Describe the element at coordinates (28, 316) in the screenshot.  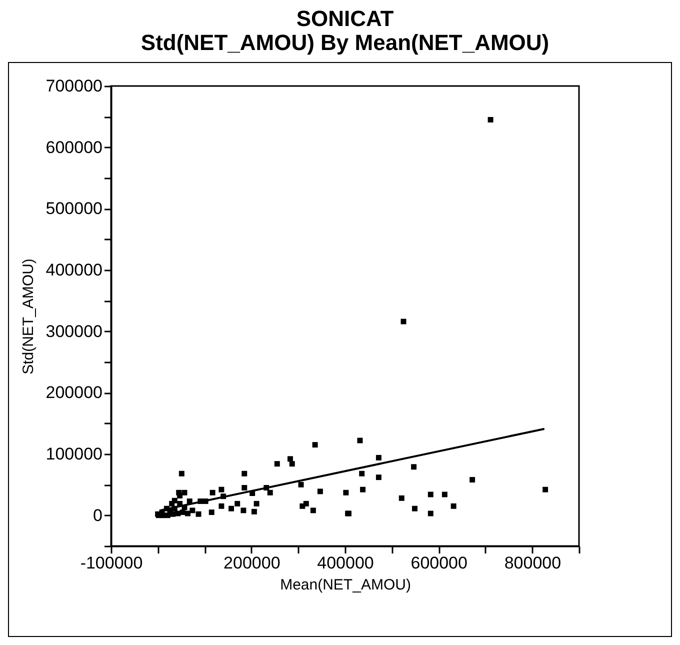
I see `y-axis-title: Std(NET_AMOU)` at that location.